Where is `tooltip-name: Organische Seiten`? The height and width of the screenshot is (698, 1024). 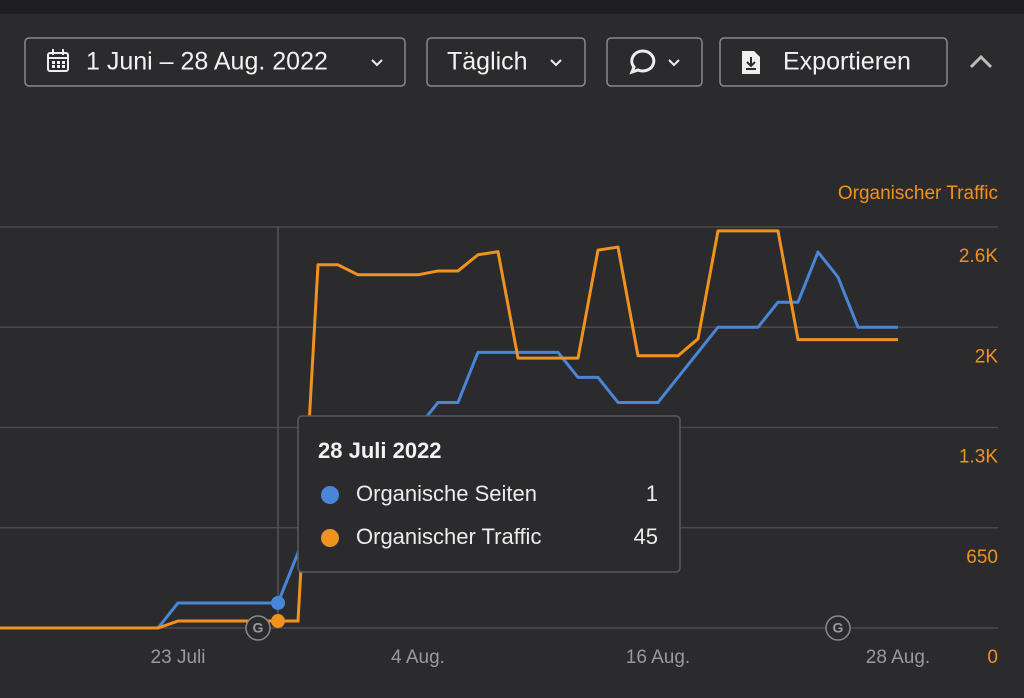 tooltip-name: Organische Seiten is located at coordinates (446, 493).